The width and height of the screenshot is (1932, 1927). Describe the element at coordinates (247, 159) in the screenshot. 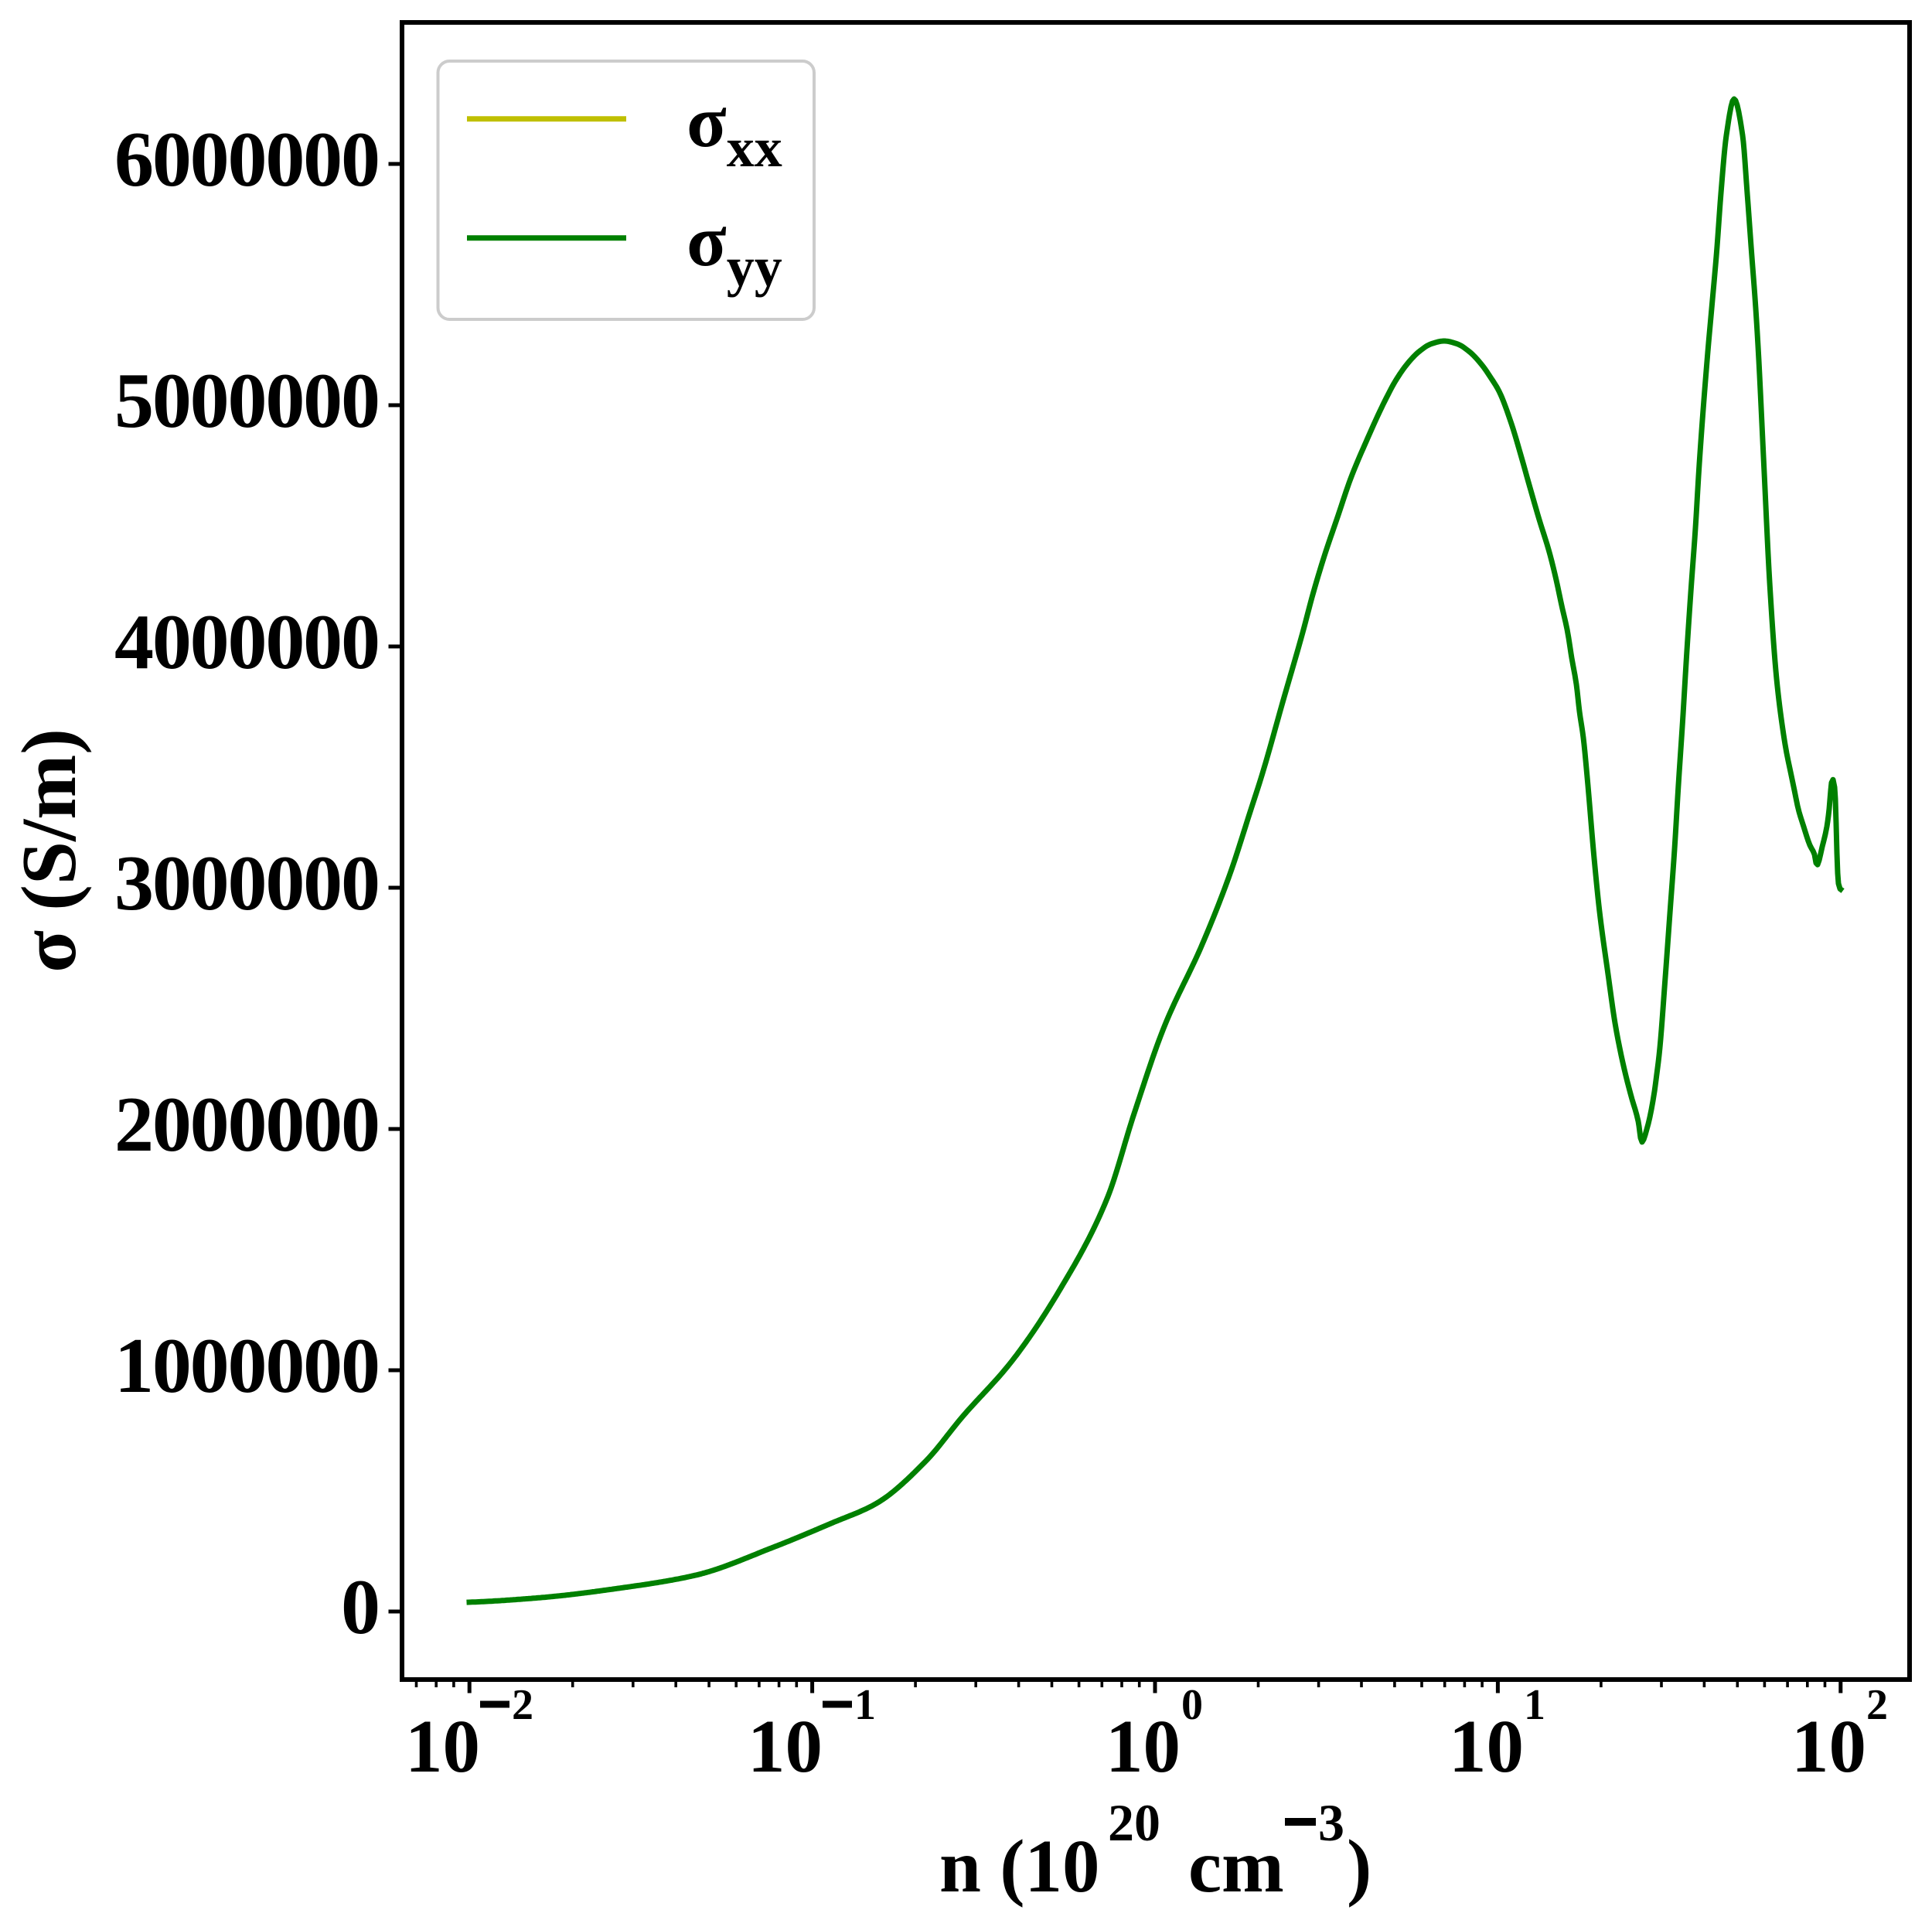

I see `svg-text: 6000000` at that location.